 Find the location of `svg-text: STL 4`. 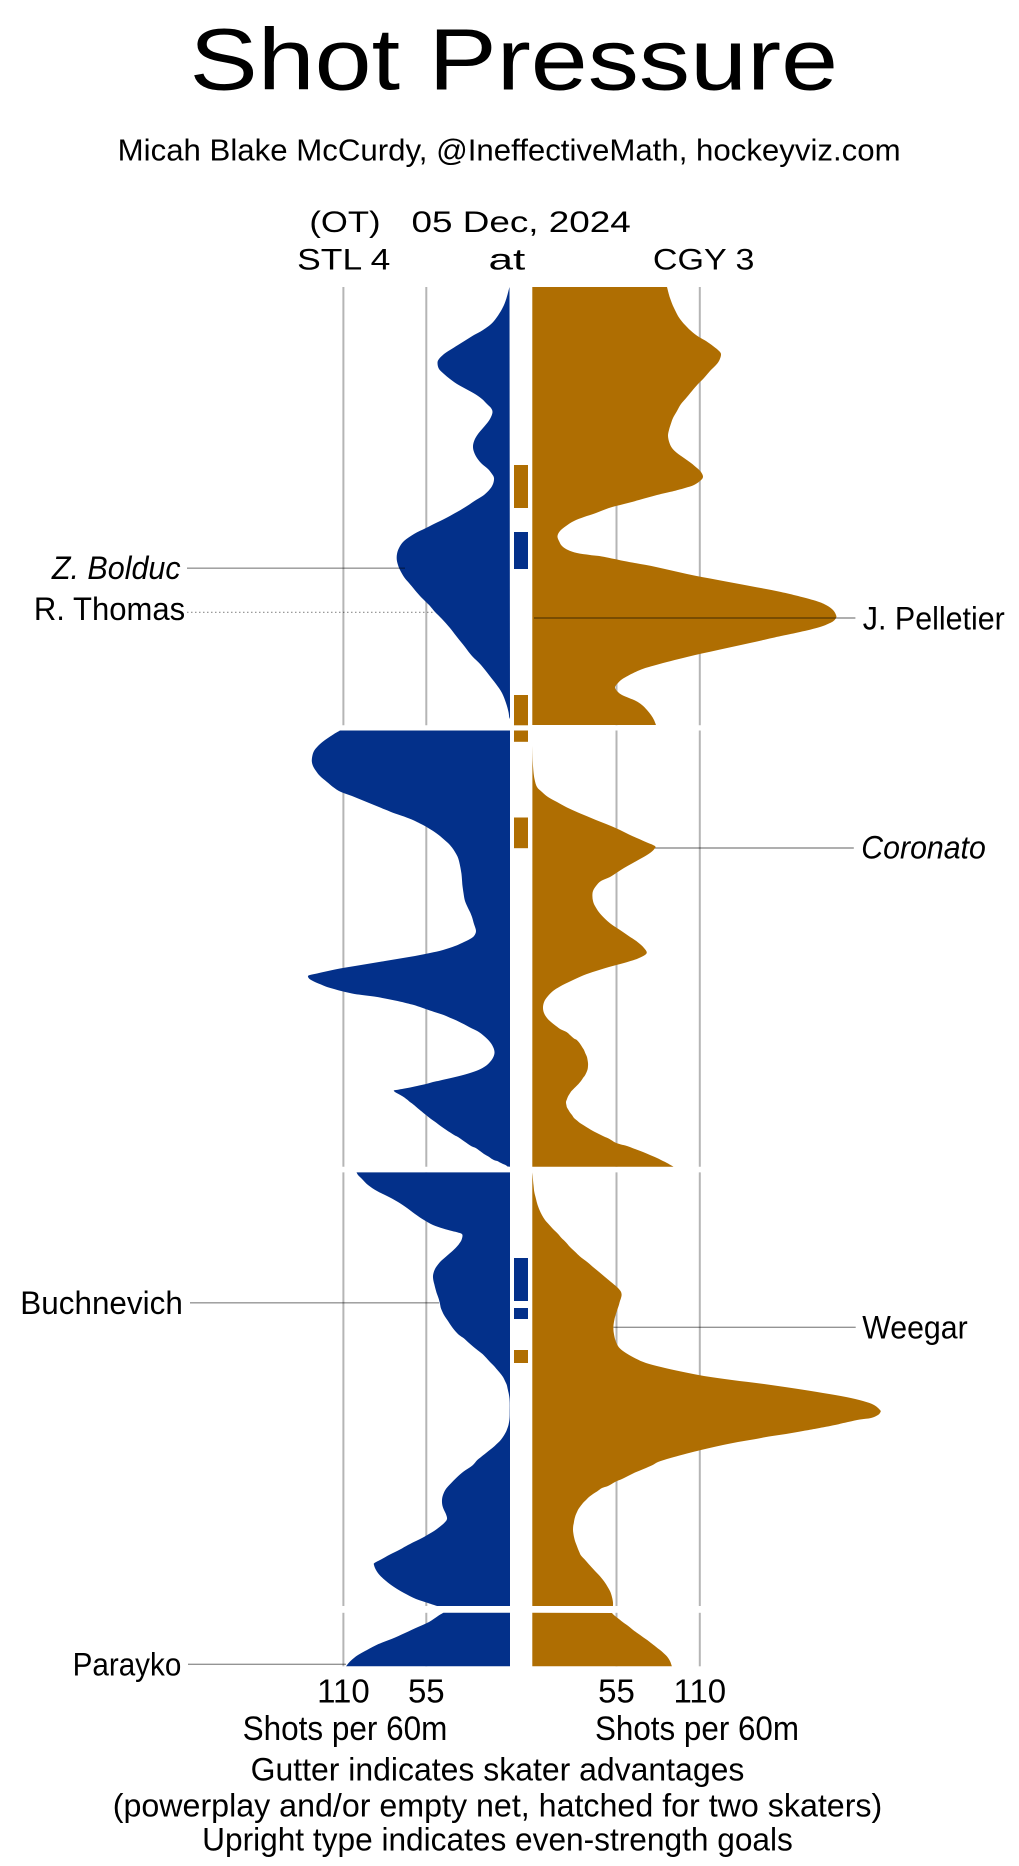

svg-text: STL 4 is located at coordinates (343, 260).